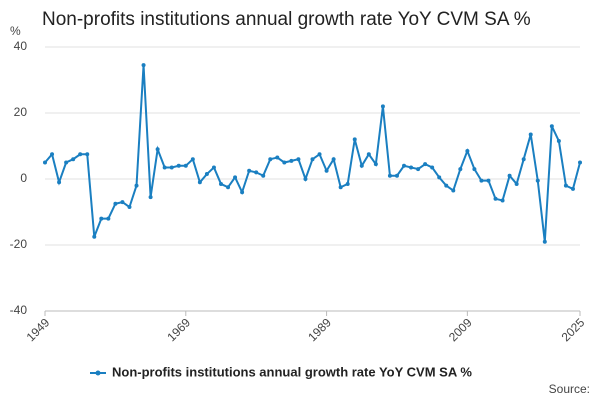 The image size is (600, 400). Describe the element at coordinates (569, 389) in the screenshot. I see `source: Source:` at that location.